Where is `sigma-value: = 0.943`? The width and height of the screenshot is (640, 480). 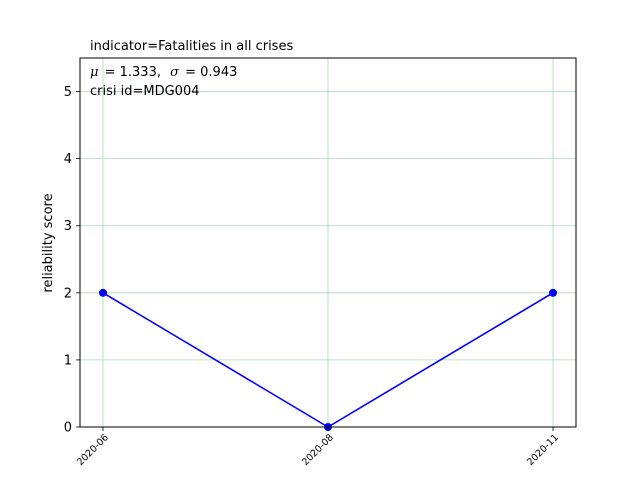
sigma-value: = 0.943 is located at coordinates (211, 72).